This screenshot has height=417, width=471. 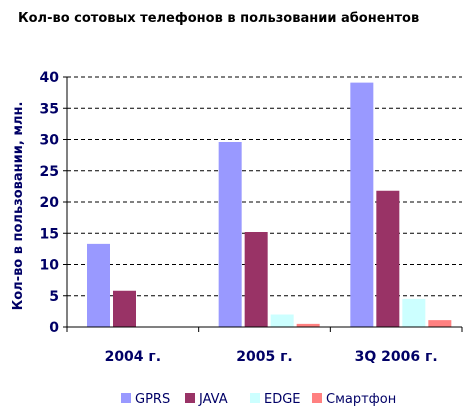 I want to click on legend-item: JAVA, so click(x=206, y=399).